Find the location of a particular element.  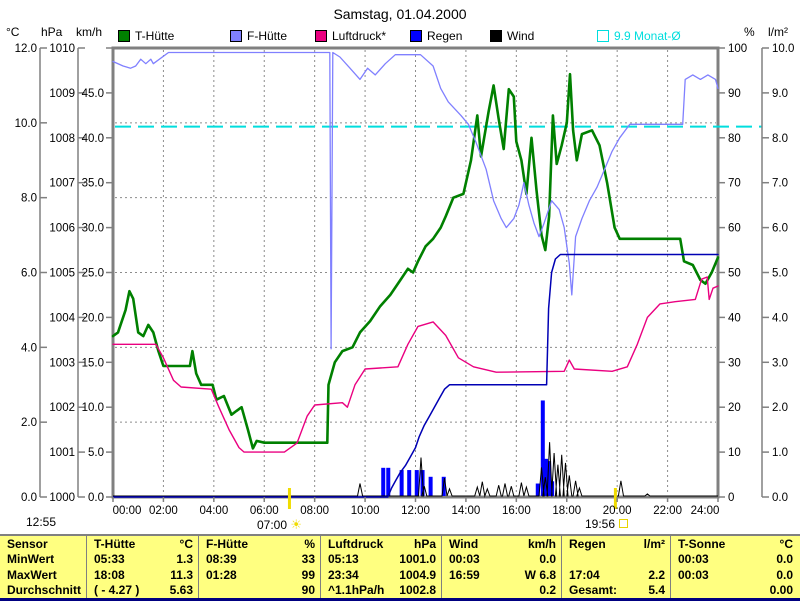

sunrise-time: 07:00 is located at coordinates (272, 525).